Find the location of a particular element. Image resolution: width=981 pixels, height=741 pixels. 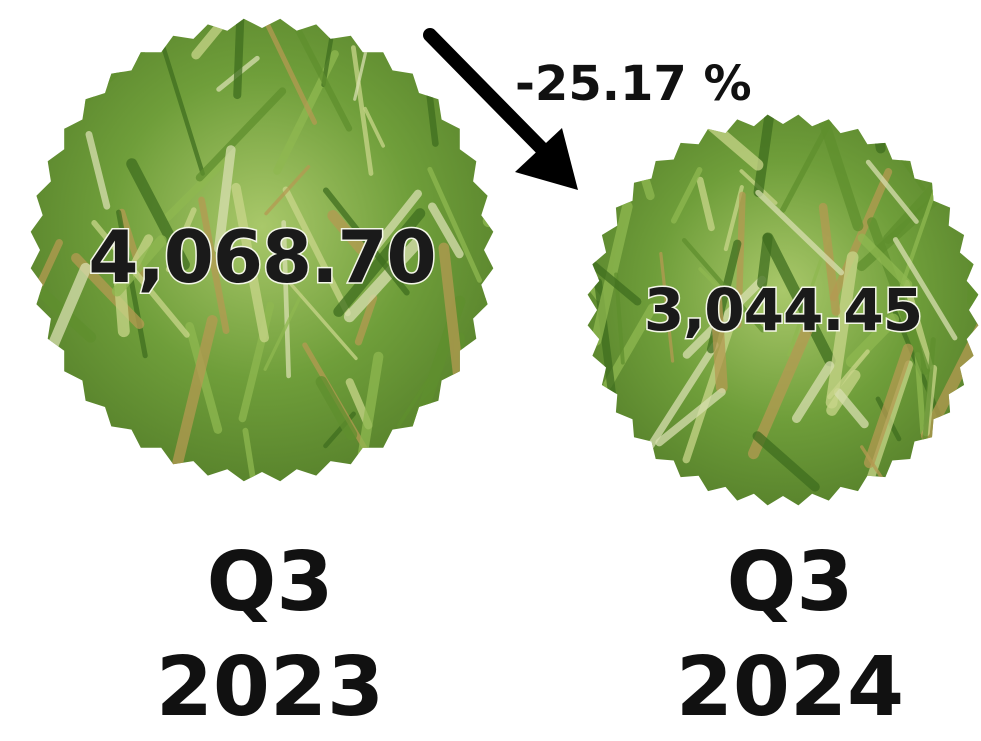

arrow-shaft is located at coordinates (489, 95).